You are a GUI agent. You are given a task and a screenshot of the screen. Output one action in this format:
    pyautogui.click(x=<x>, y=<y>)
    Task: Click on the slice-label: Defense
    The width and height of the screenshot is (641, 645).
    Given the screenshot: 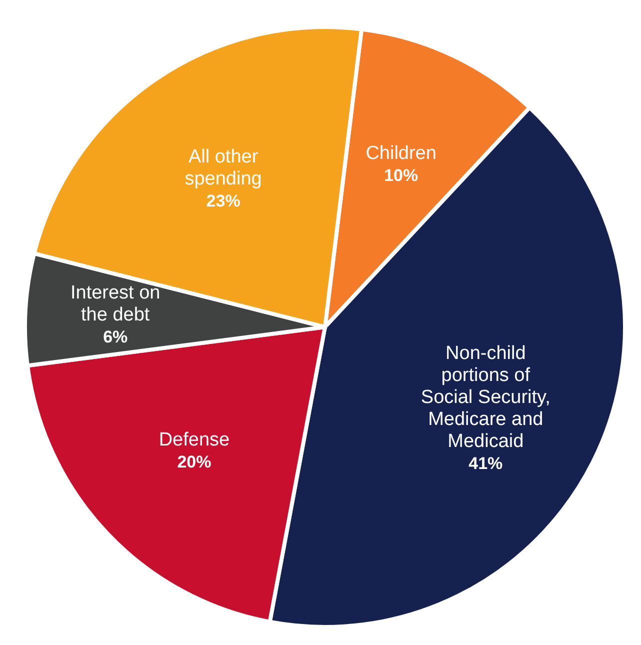 What is the action you would take?
    pyautogui.click(x=194, y=439)
    